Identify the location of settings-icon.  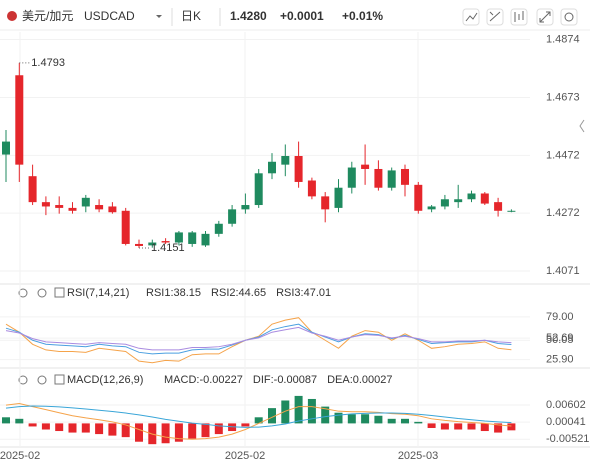
(569, 17).